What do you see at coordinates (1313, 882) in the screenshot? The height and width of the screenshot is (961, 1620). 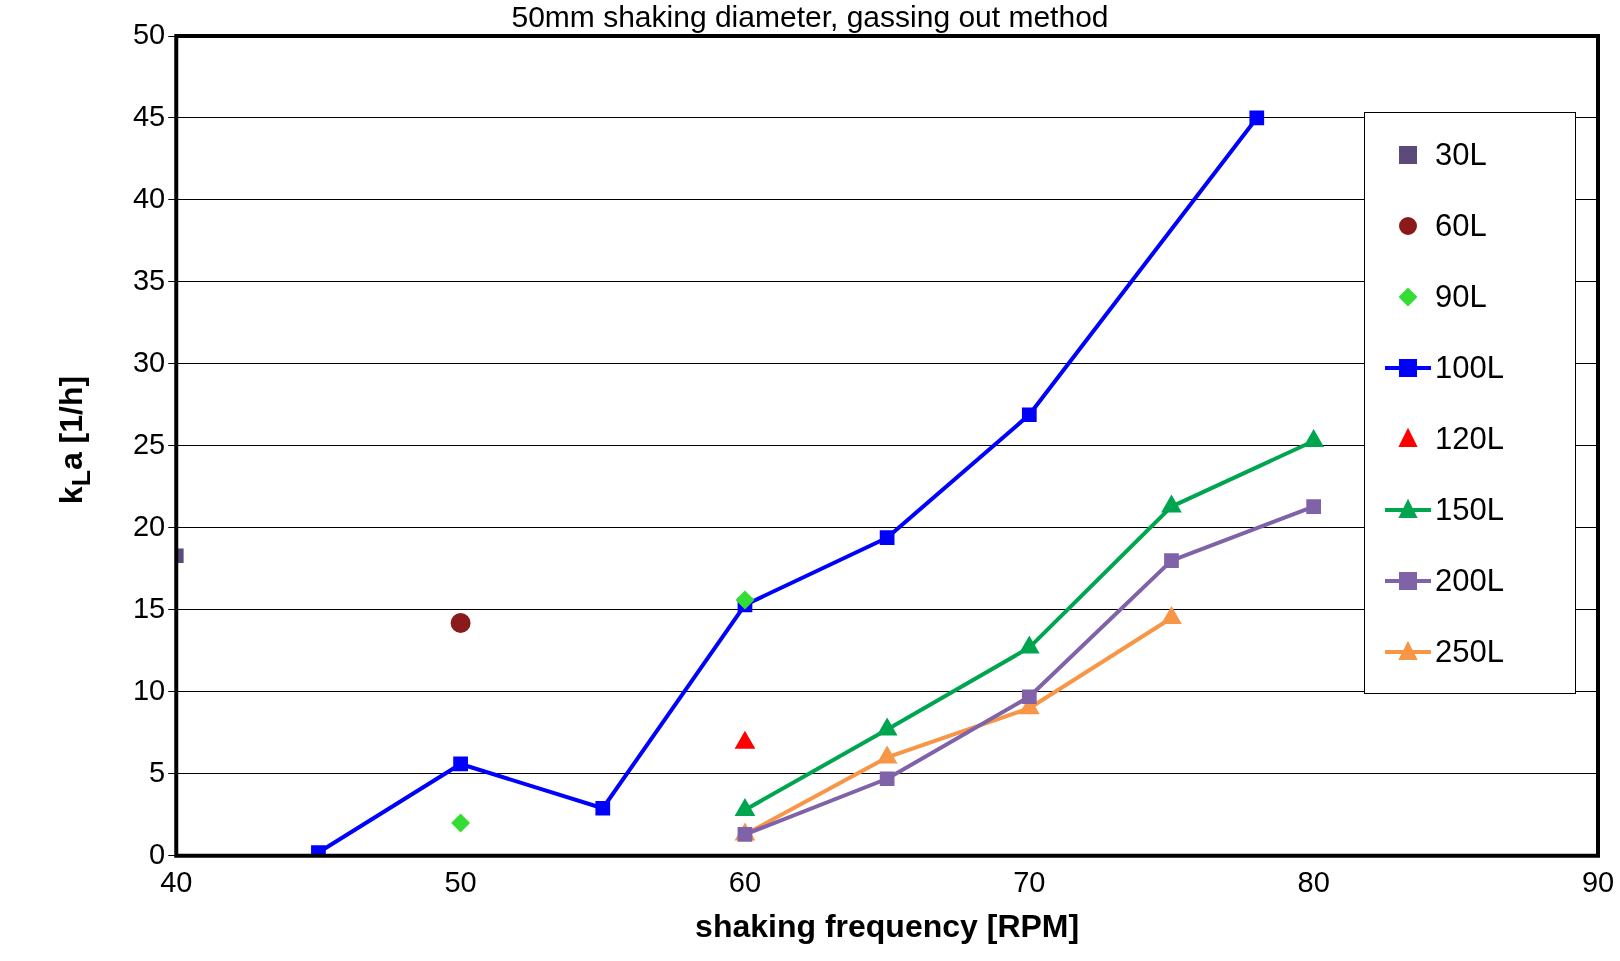 I see `x-tick-label: 80` at bounding box center [1313, 882].